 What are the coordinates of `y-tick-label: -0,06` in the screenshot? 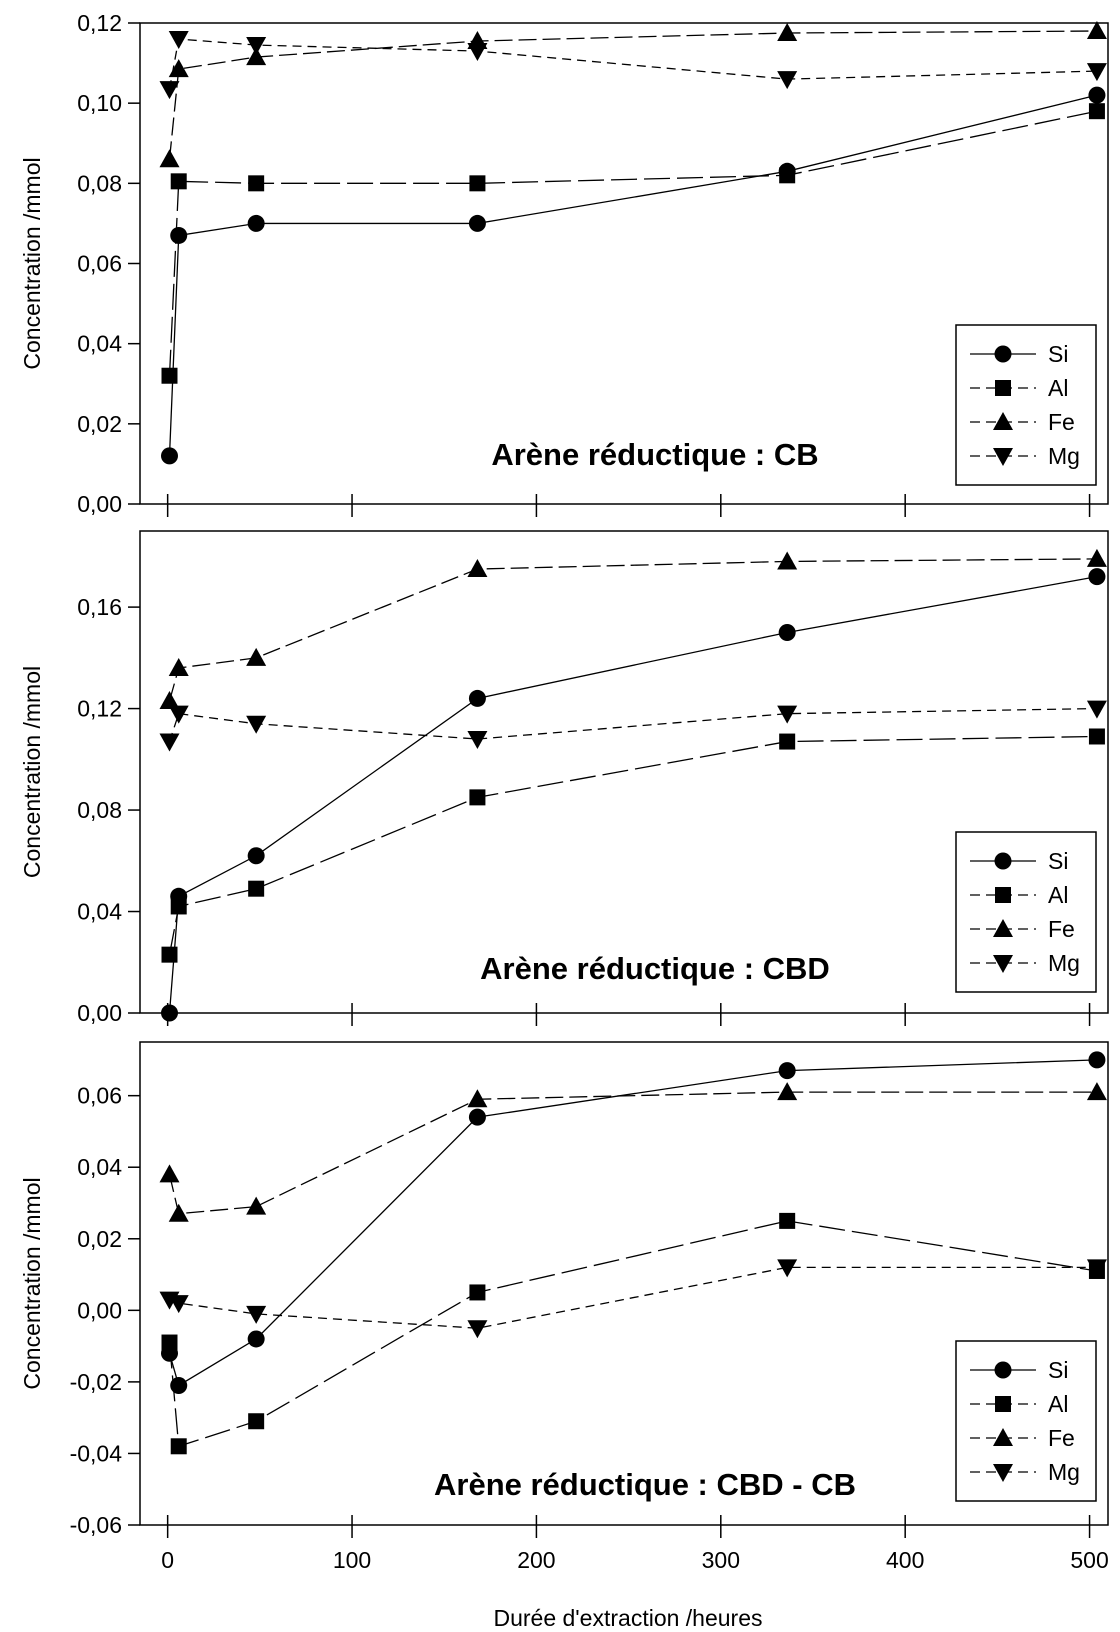 It's located at (96, 1525).